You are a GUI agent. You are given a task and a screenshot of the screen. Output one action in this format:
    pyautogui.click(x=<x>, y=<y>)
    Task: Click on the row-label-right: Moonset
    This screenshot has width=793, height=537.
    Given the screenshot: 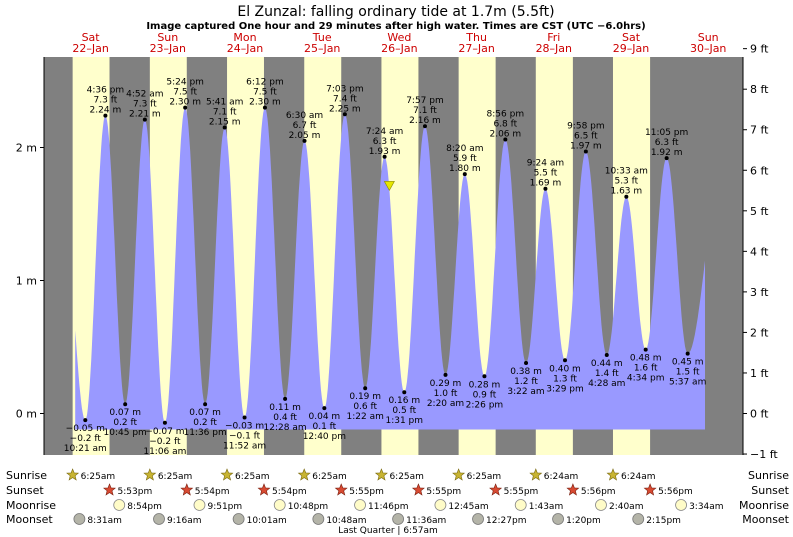 What is the action you would take?
    pyautogui.click(x=765, y=519)
    